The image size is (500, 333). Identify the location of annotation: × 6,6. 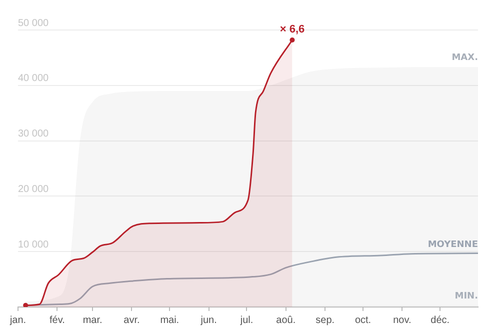
(292, 30).